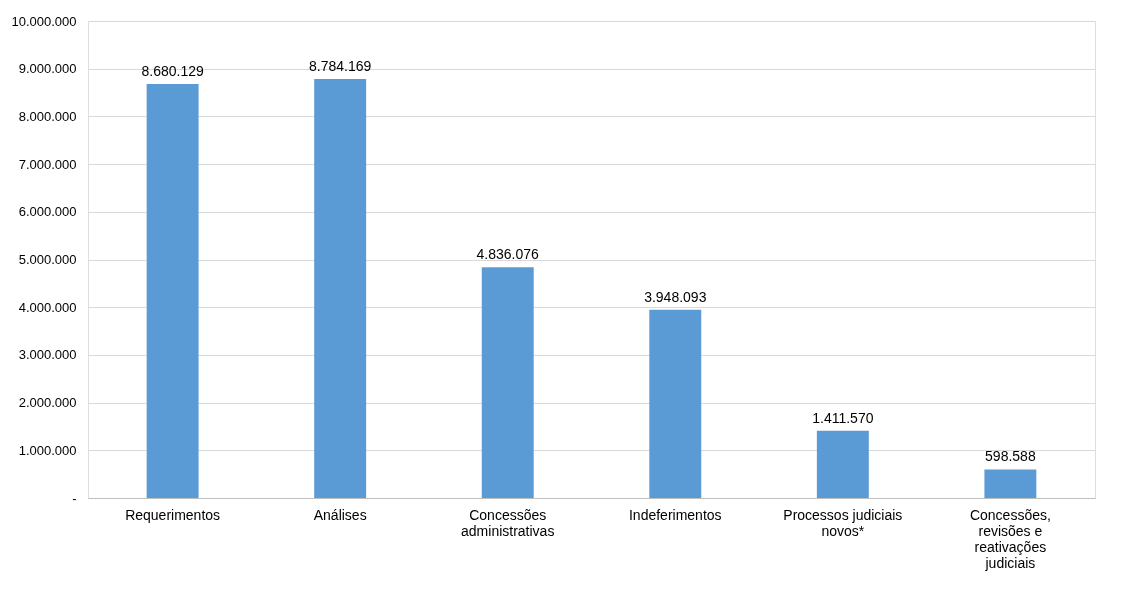 The width and height of the screenshot is (1125, 592). I want to click on y-tick-label: 9.000.000, so click(47, 69).